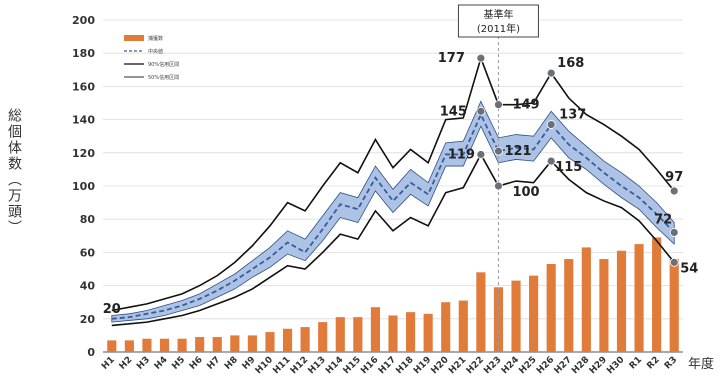  I want to click on x-tick-label: H23, so click(492, 365).